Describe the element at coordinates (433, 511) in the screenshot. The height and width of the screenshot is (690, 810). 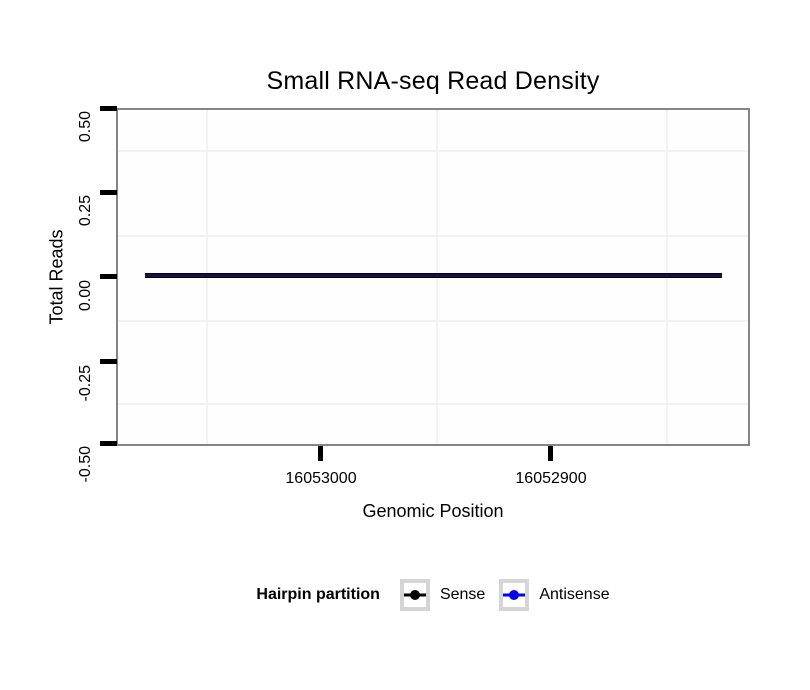
I see `x-axis-title: Genomic Position` at that location.